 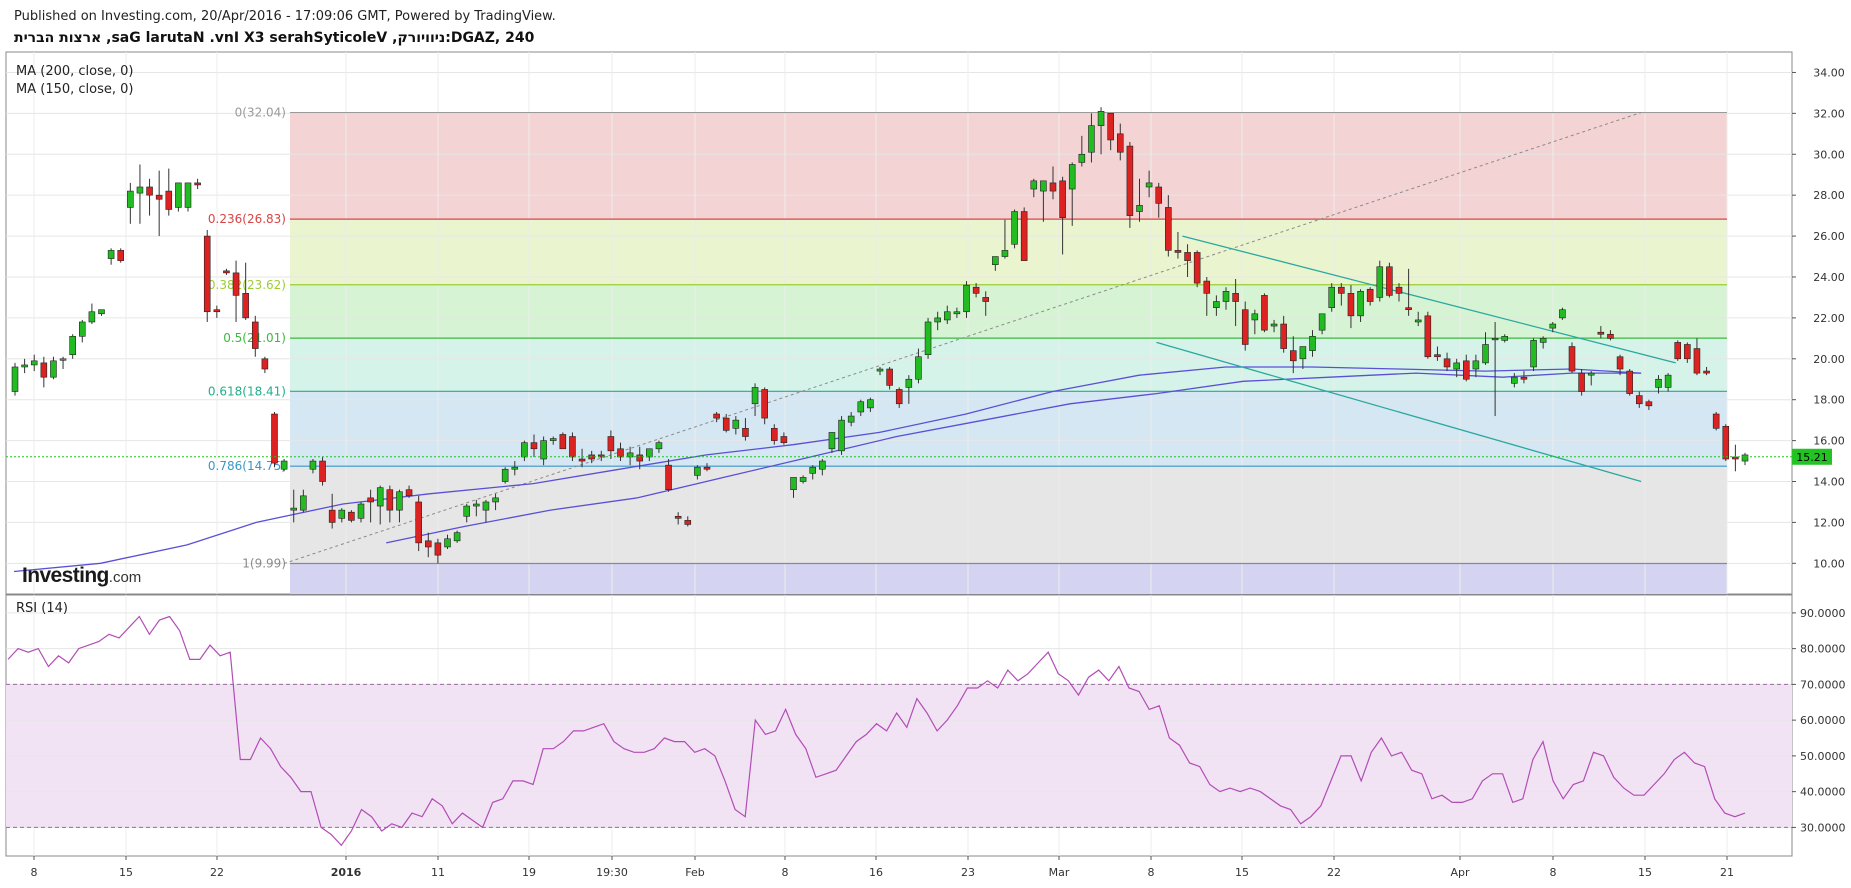 I want to click on price-tick-label-11: 12.00, so click(x=1829, y=522).